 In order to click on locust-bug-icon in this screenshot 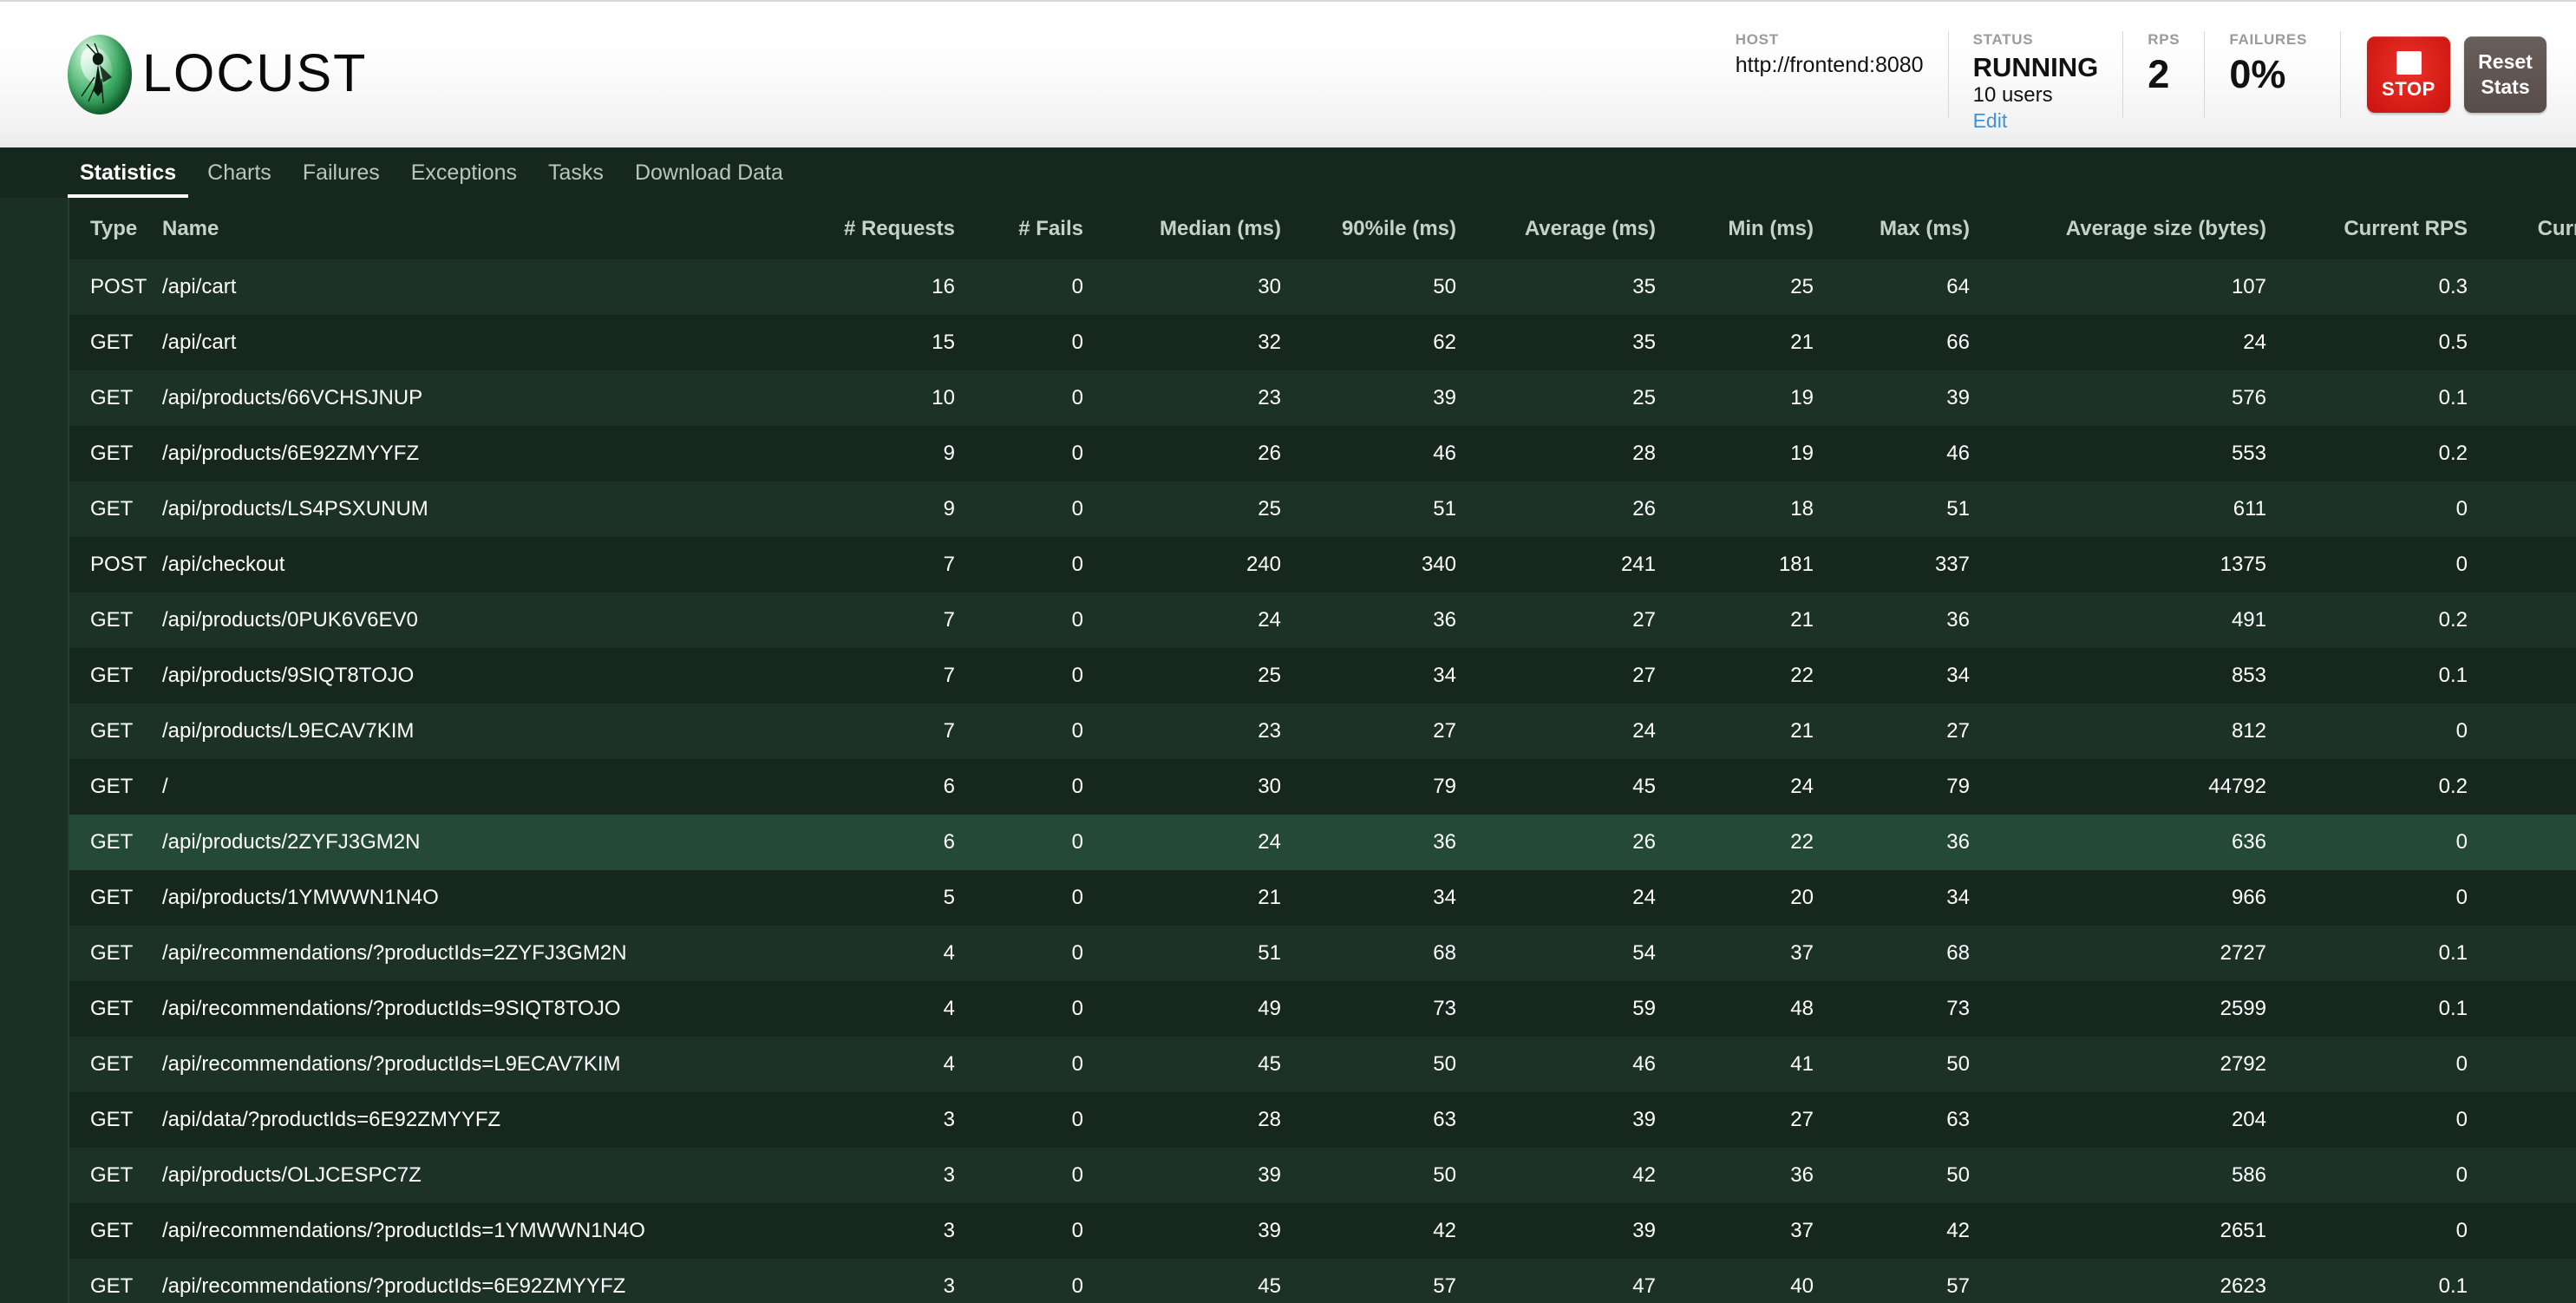, I will do `click(96, 73)`.